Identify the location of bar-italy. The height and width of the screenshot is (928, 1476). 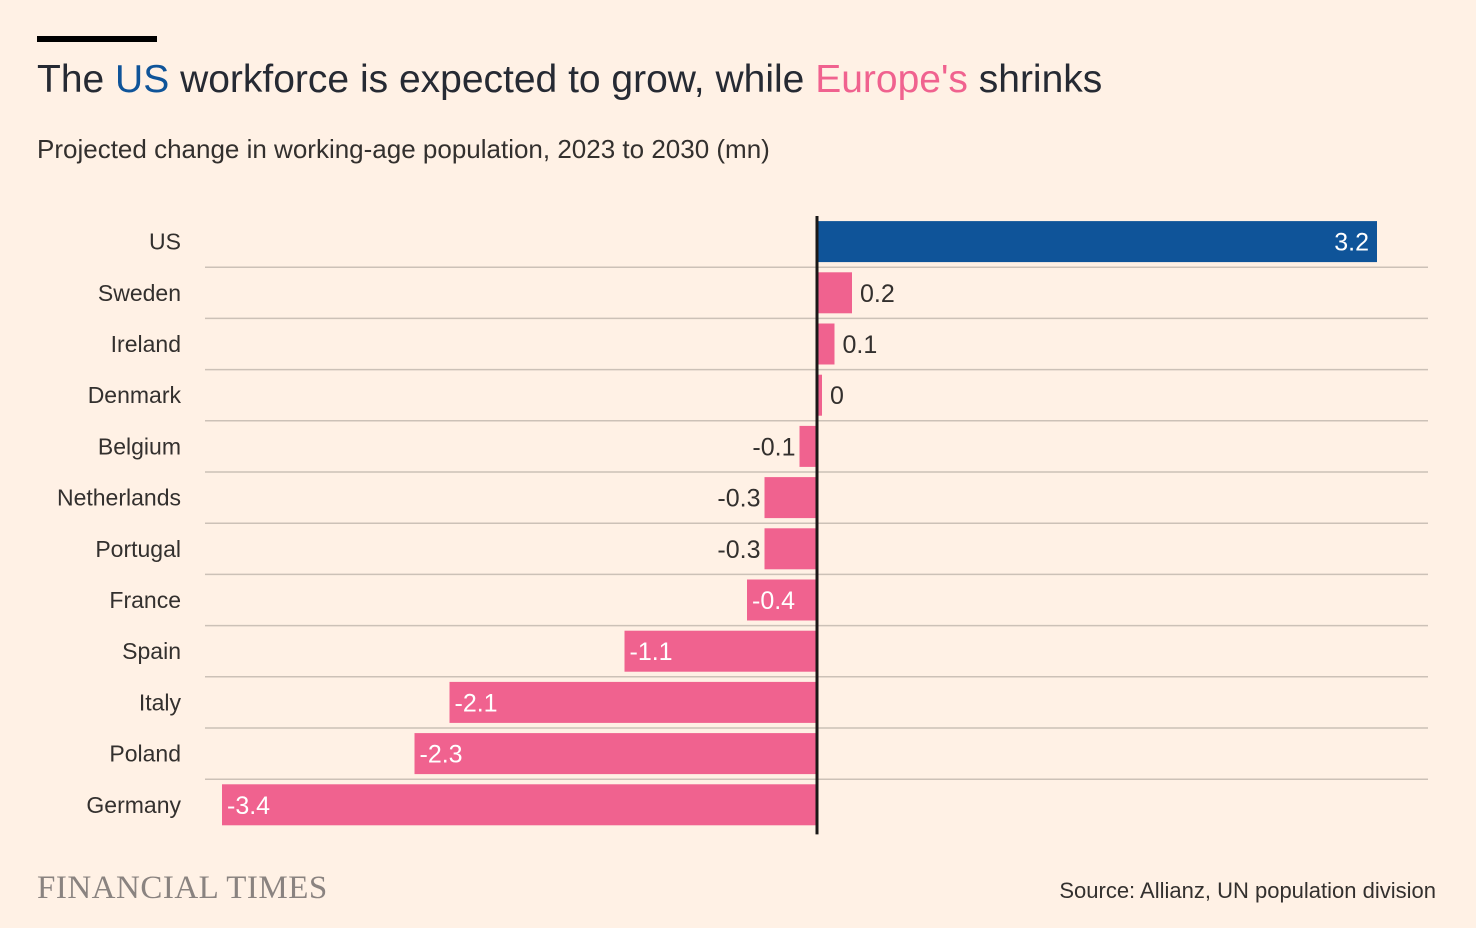
(633, 702).